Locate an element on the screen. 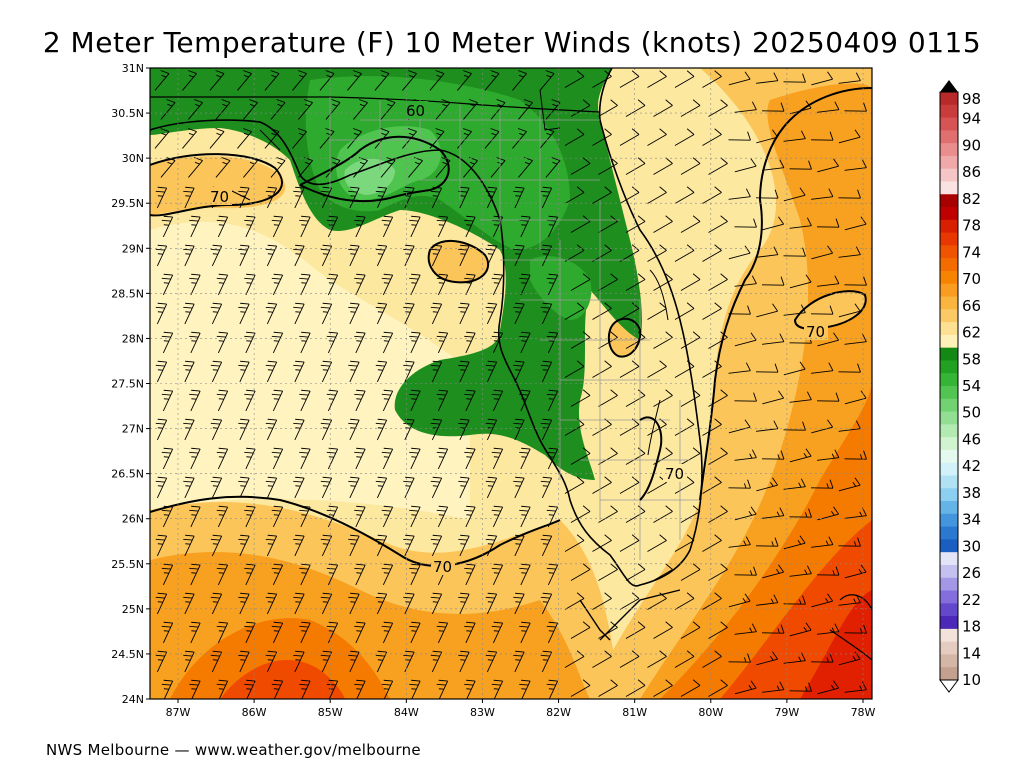  lat-tick-label: 29.5N is located at coordinates (127, 203).